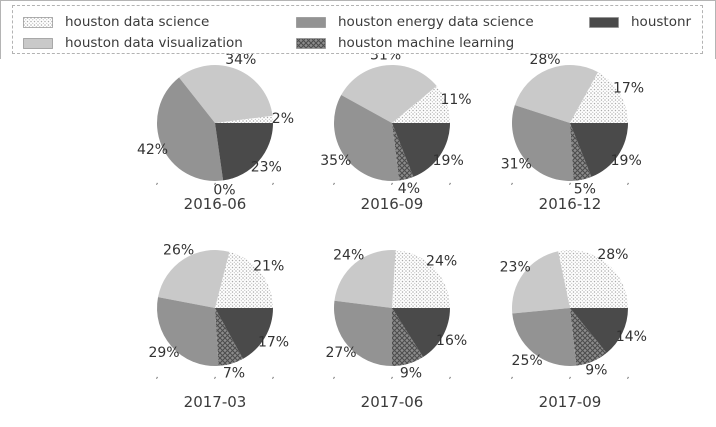 The height and width of the screenshot is (427, 716). What do you see at coordinates (451, 341) in the screenshot?
I see `pie-percentage-label: 16%` at bounding box center [451, 341].